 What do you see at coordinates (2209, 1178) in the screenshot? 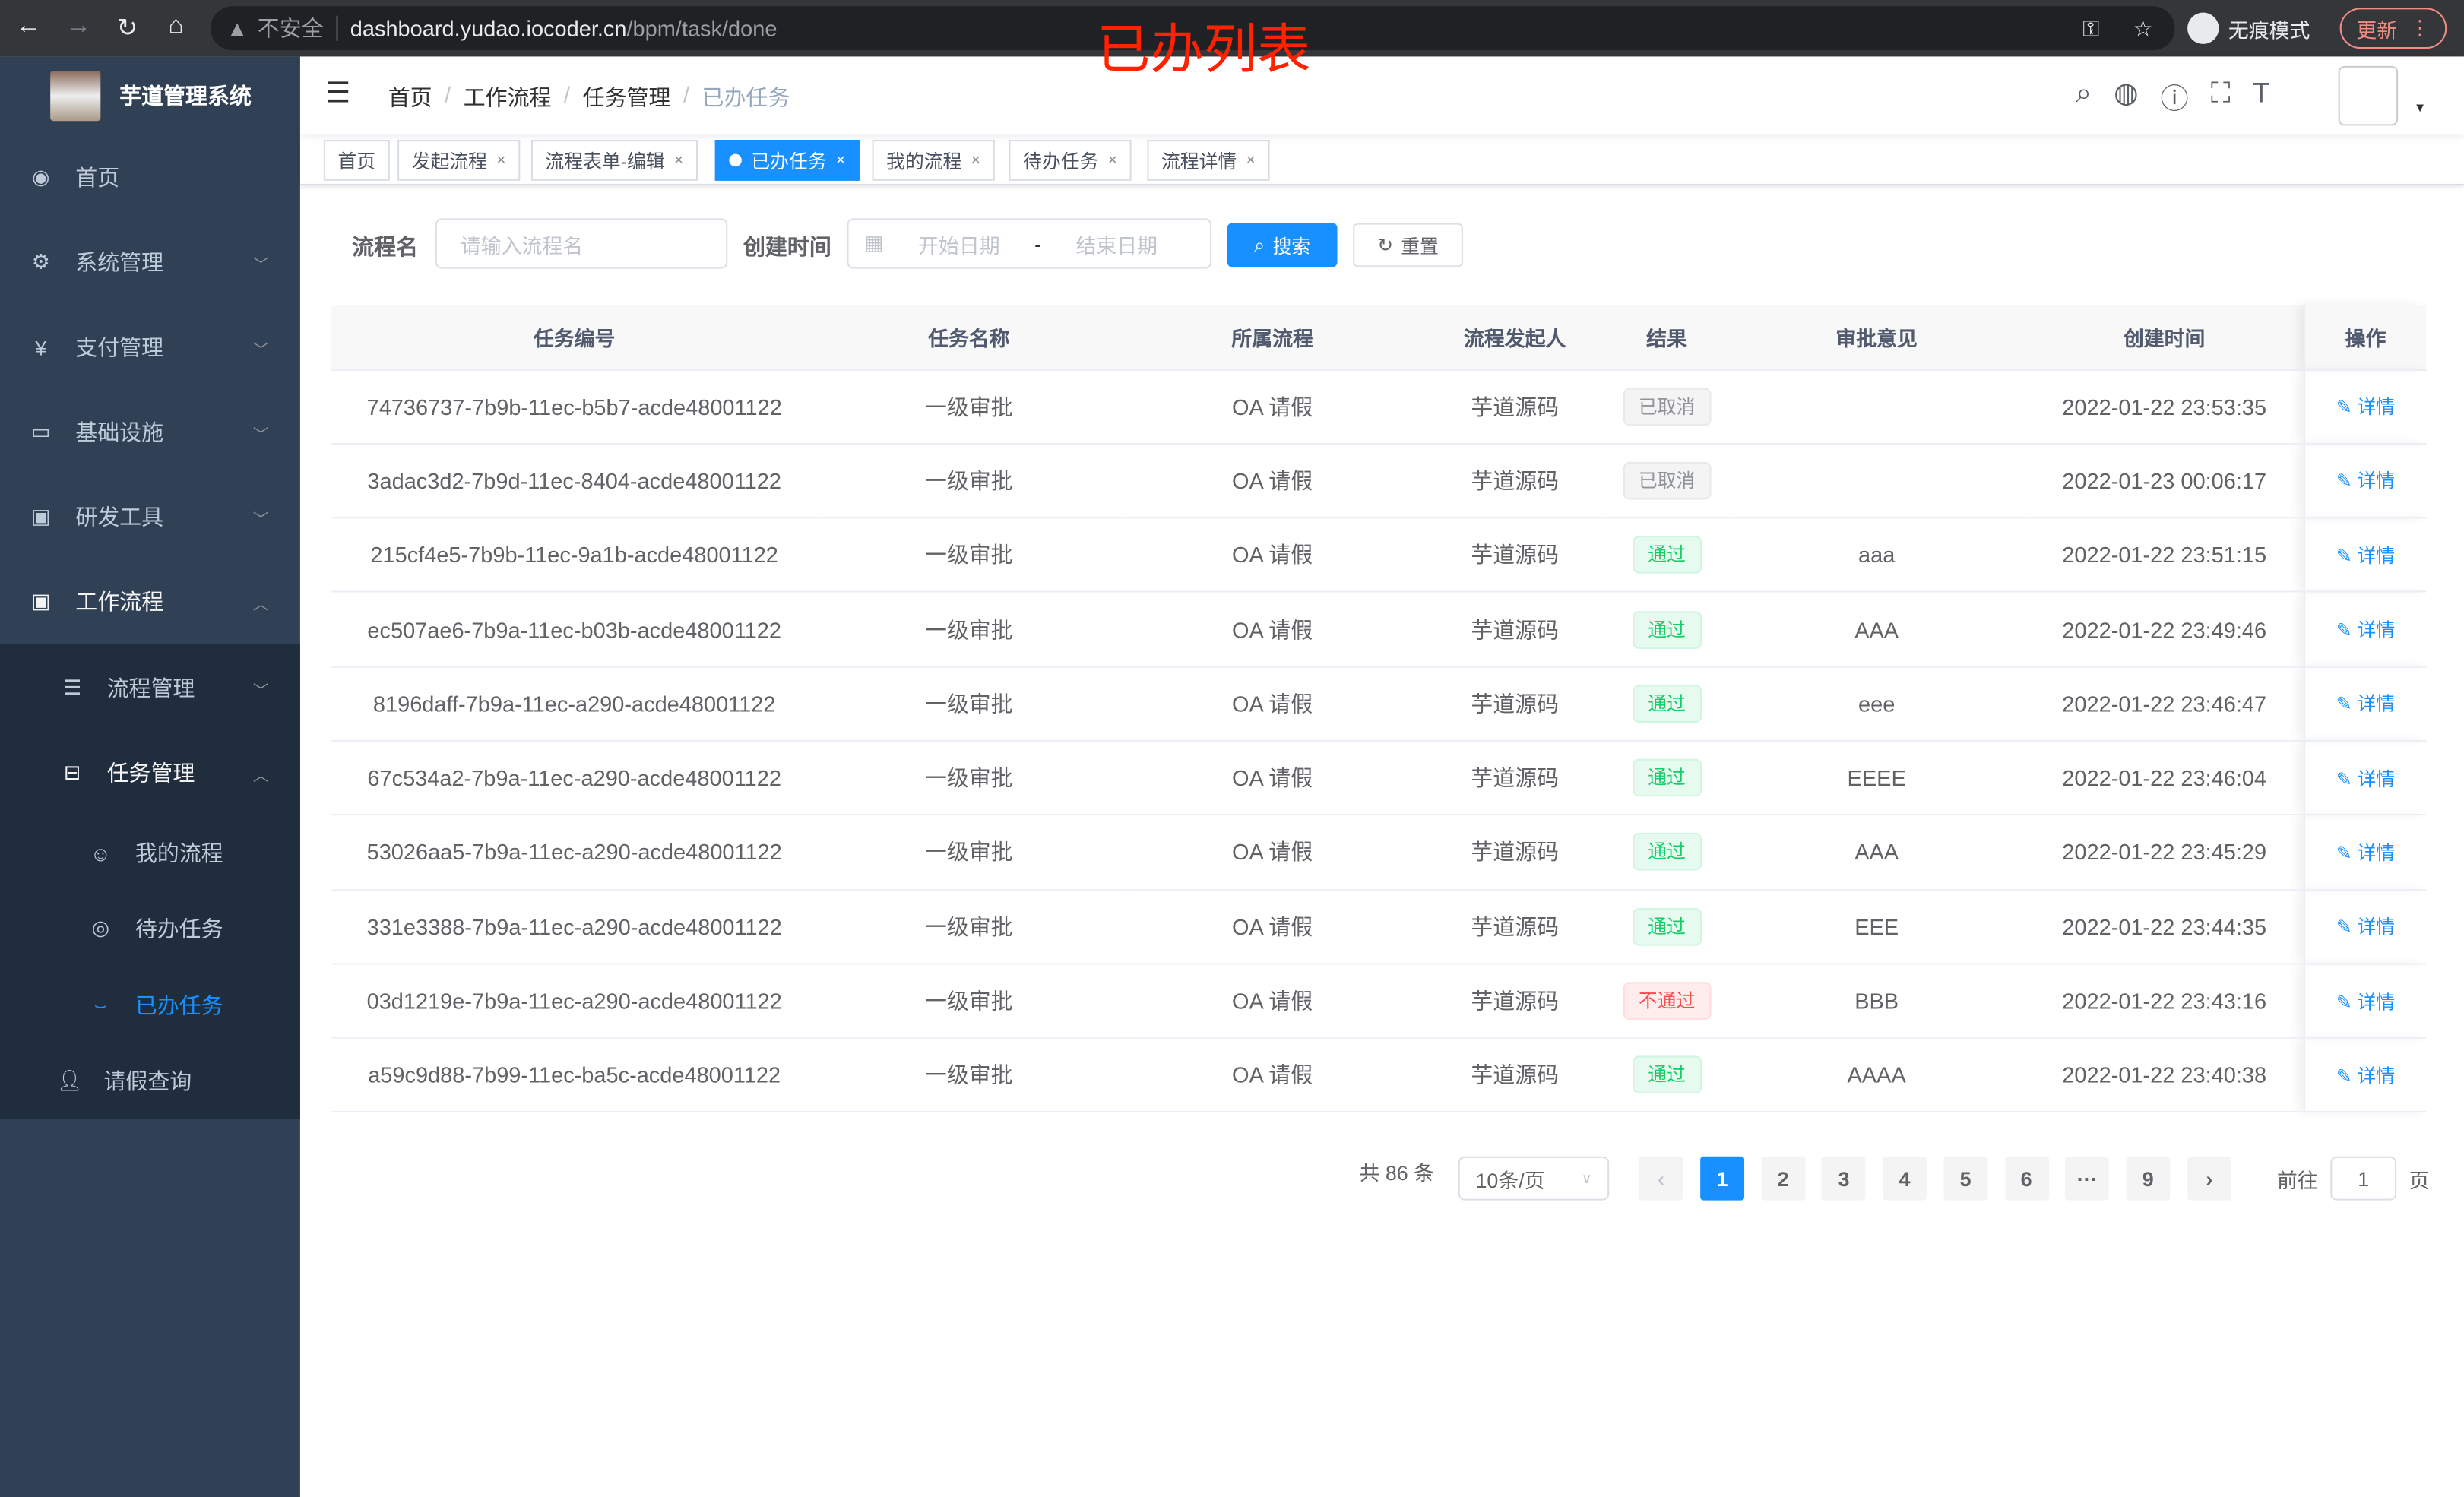
I see `next-page-button: ›` at bounding box center [2209, 1178].